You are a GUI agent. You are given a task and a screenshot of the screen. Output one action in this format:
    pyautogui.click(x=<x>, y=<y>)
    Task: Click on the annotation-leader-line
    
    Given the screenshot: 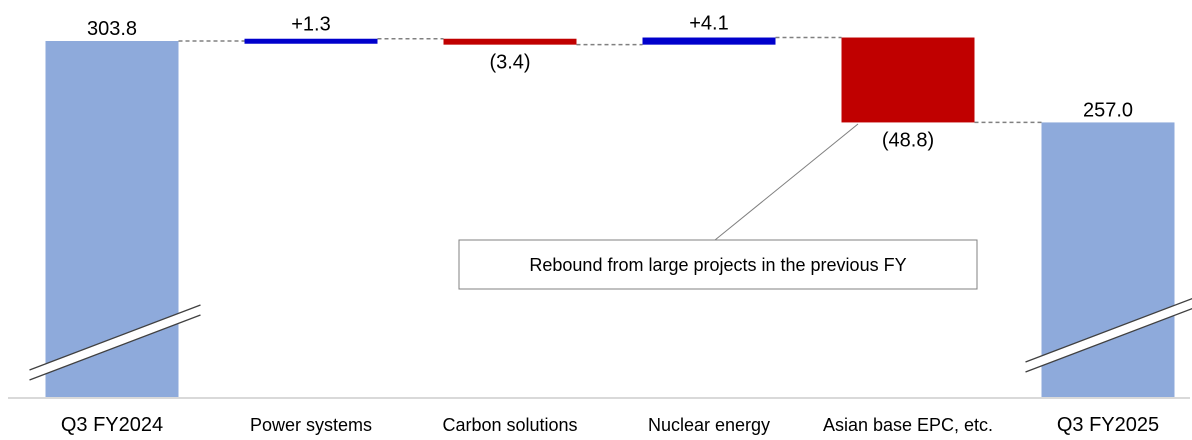 What is the action you would take?
    pyautogui.click(x=786, y=182)
    